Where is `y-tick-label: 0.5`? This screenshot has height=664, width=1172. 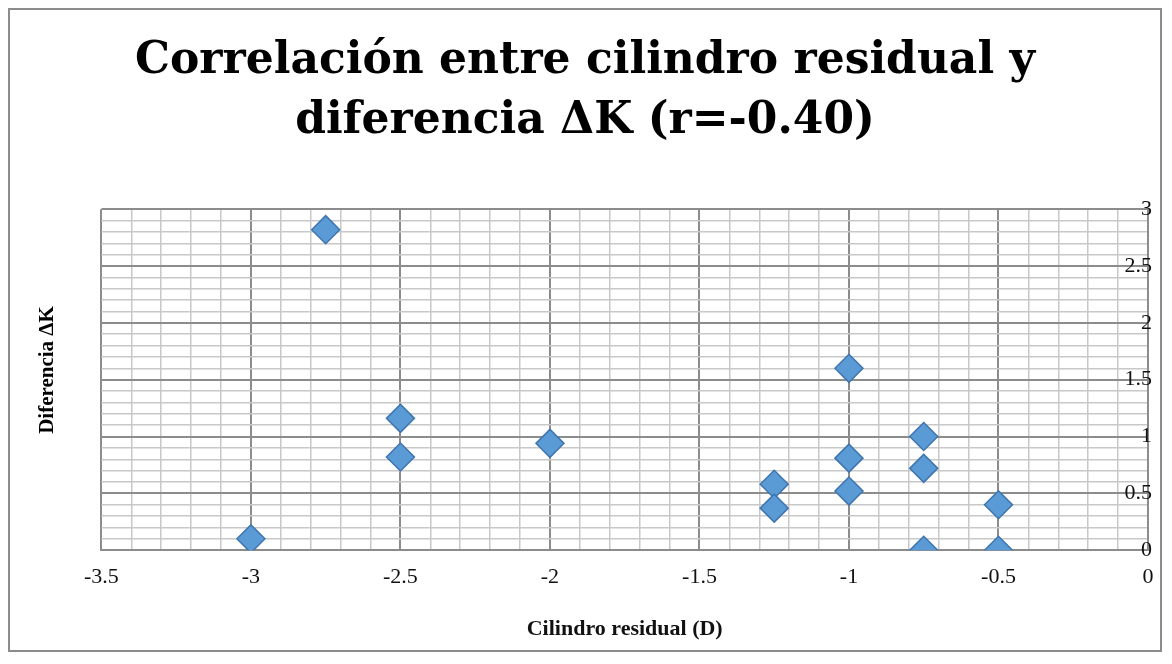 y-tick-label: 0.5 is located at coordinates (1138, 492).